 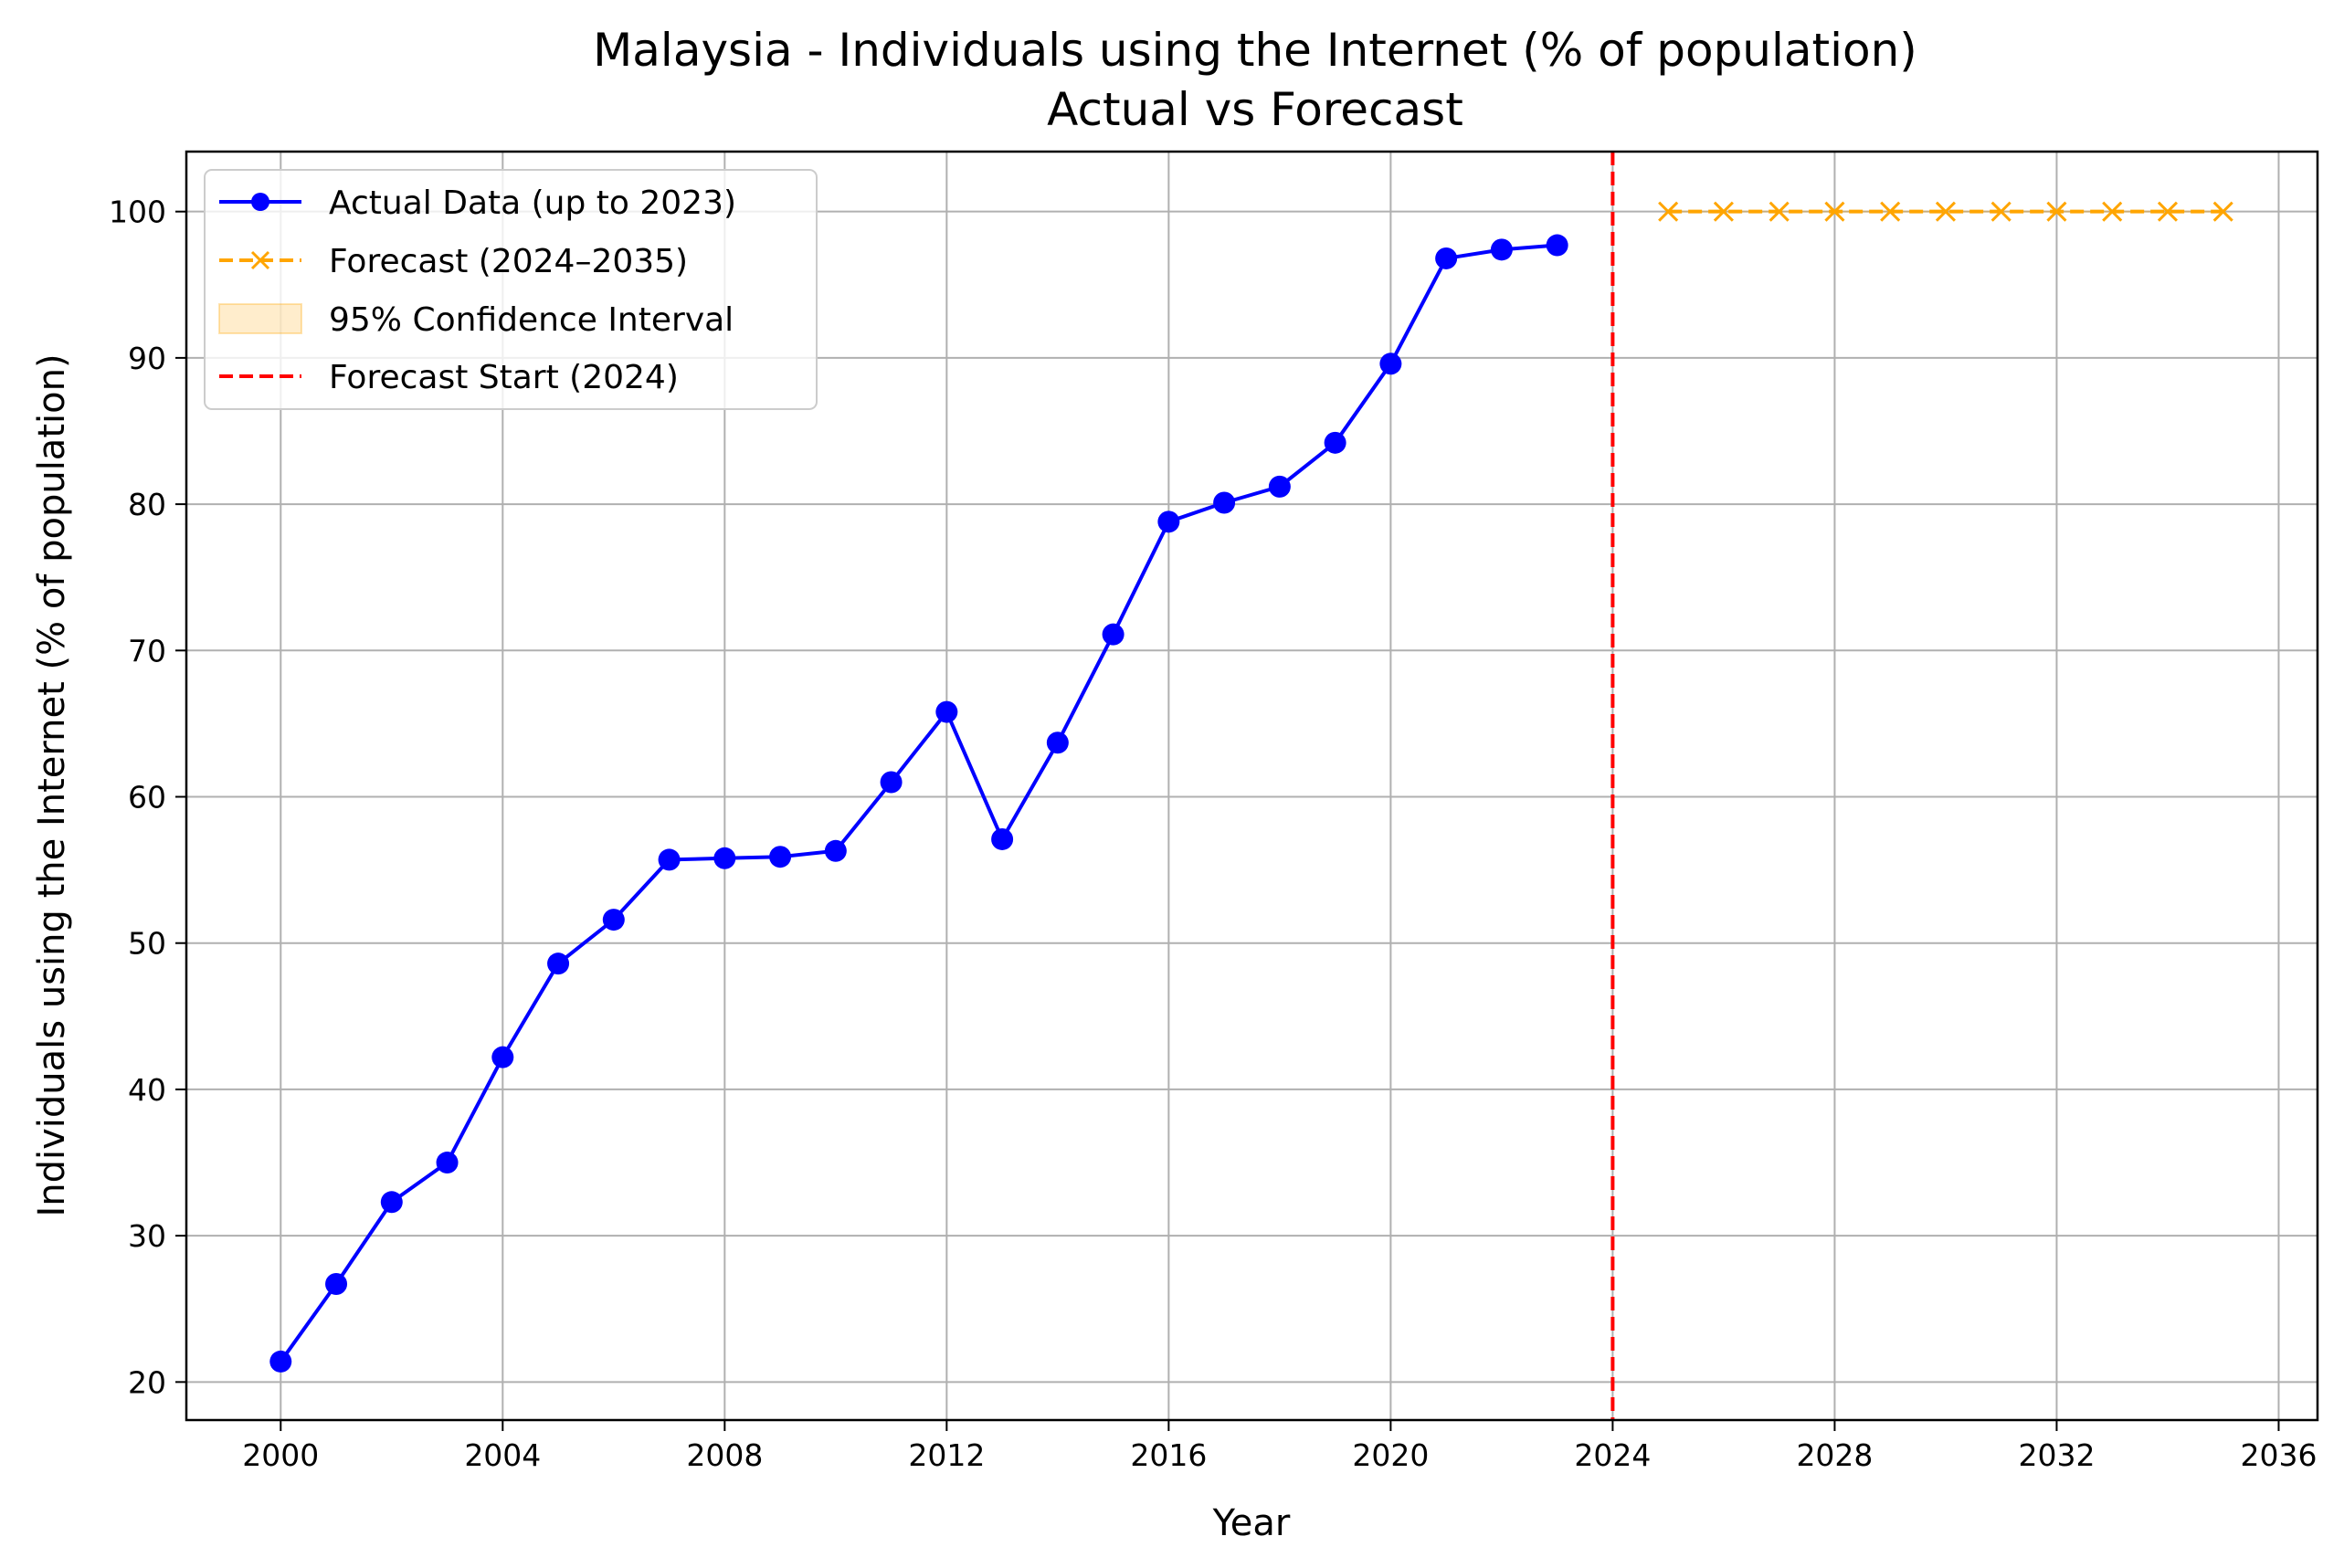 I want to click on legend-ci-swatch, so click(x=260, y=318).